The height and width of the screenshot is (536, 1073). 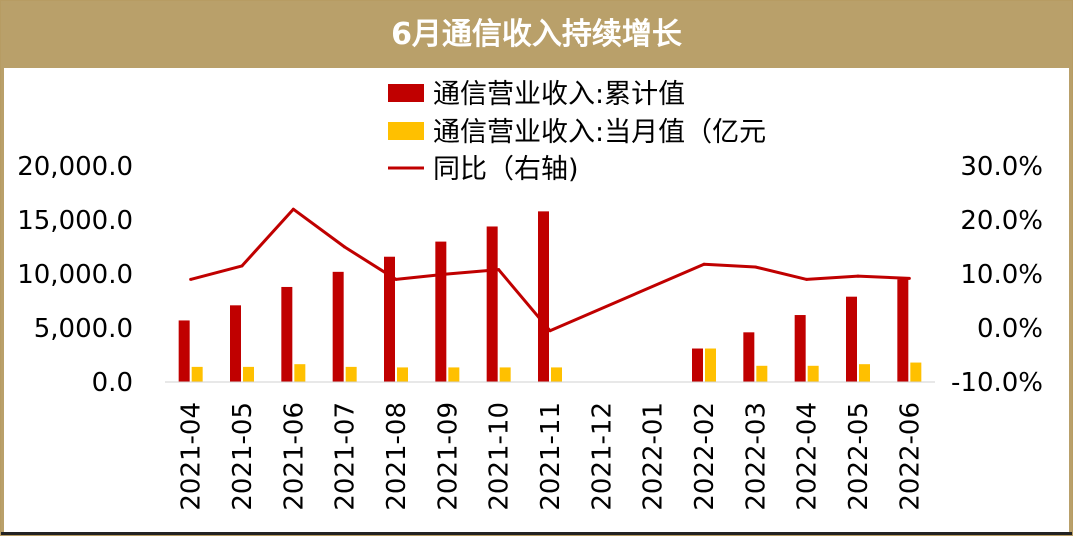 I want to click on left-axis-tick-label: 20,000.0, so click(x=75, y=167).